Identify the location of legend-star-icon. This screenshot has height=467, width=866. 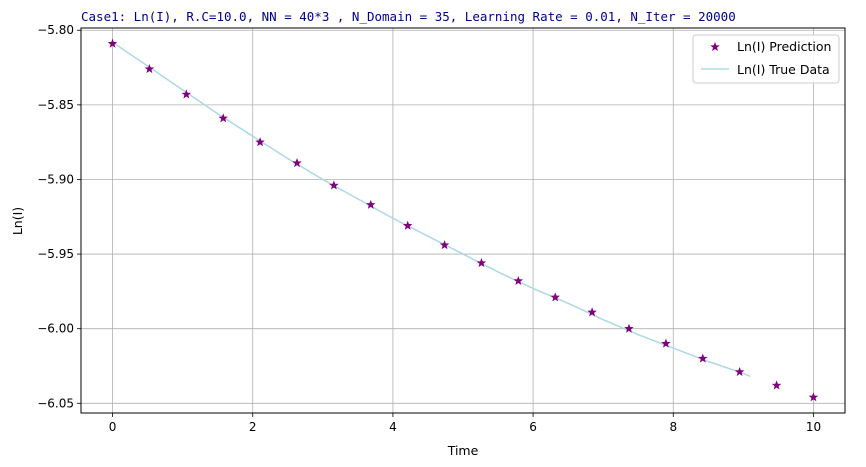
(715, 47).